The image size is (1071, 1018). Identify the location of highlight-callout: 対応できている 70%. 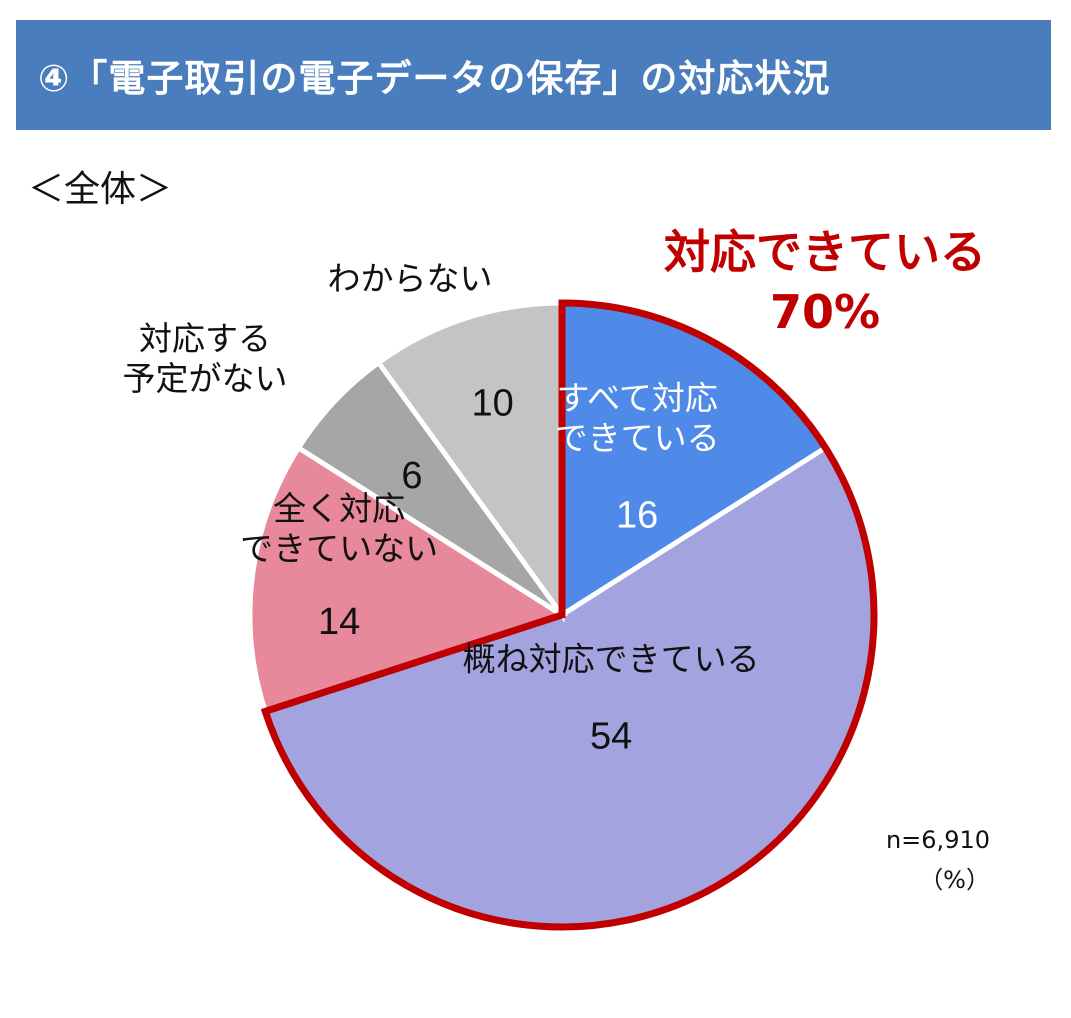
(825, 282).